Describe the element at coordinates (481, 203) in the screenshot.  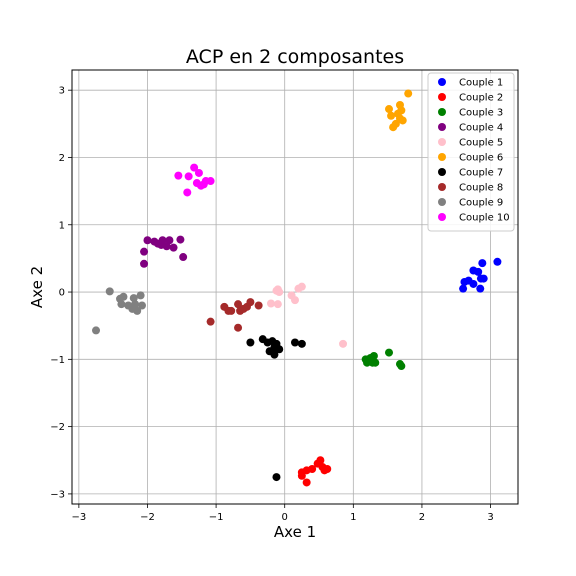
I see `legend-label: Couple 9` at that location.